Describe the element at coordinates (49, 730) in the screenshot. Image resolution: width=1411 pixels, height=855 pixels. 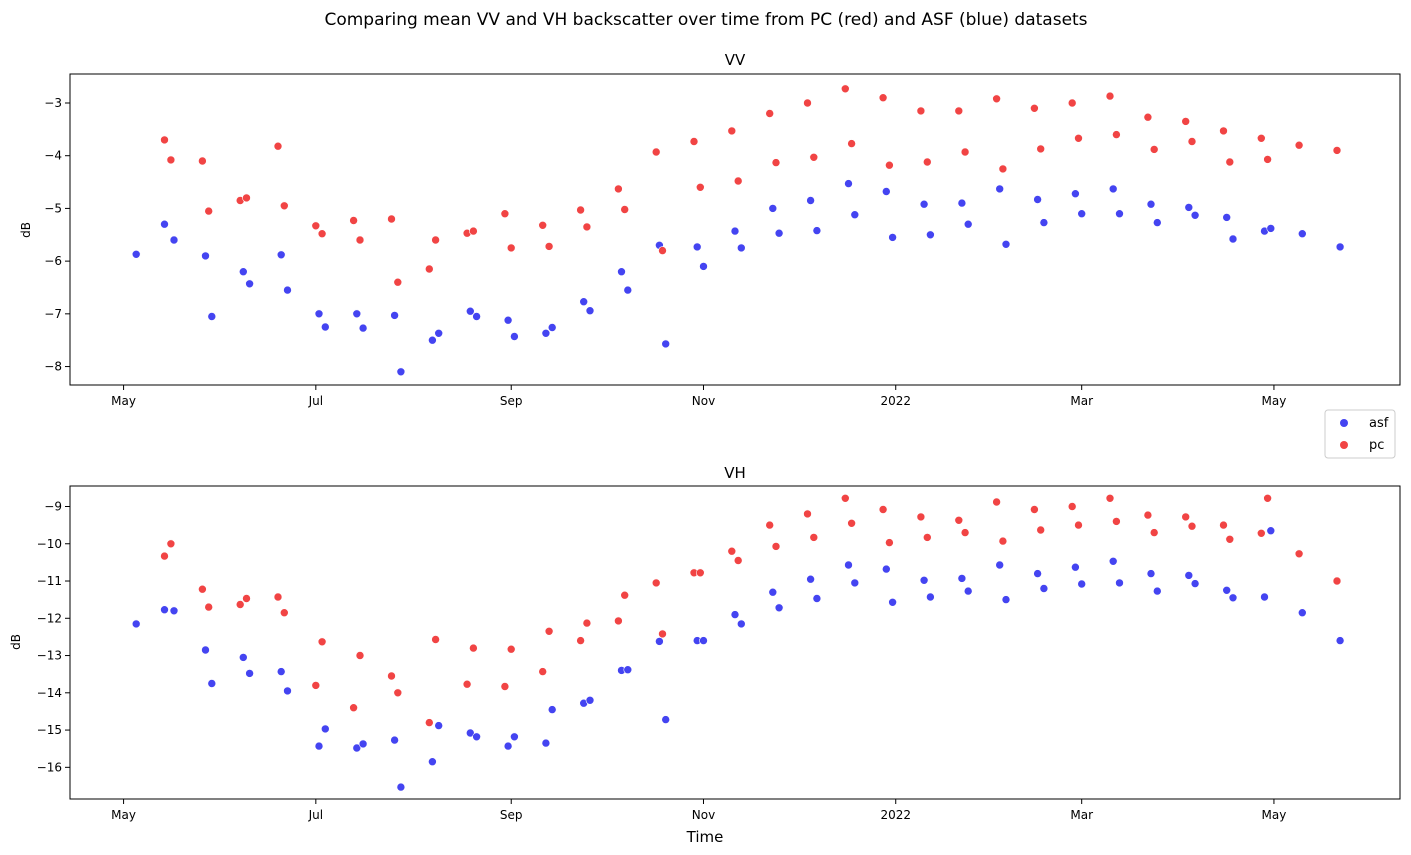
I see `panel-1-y-tick-label: −15` at that location.